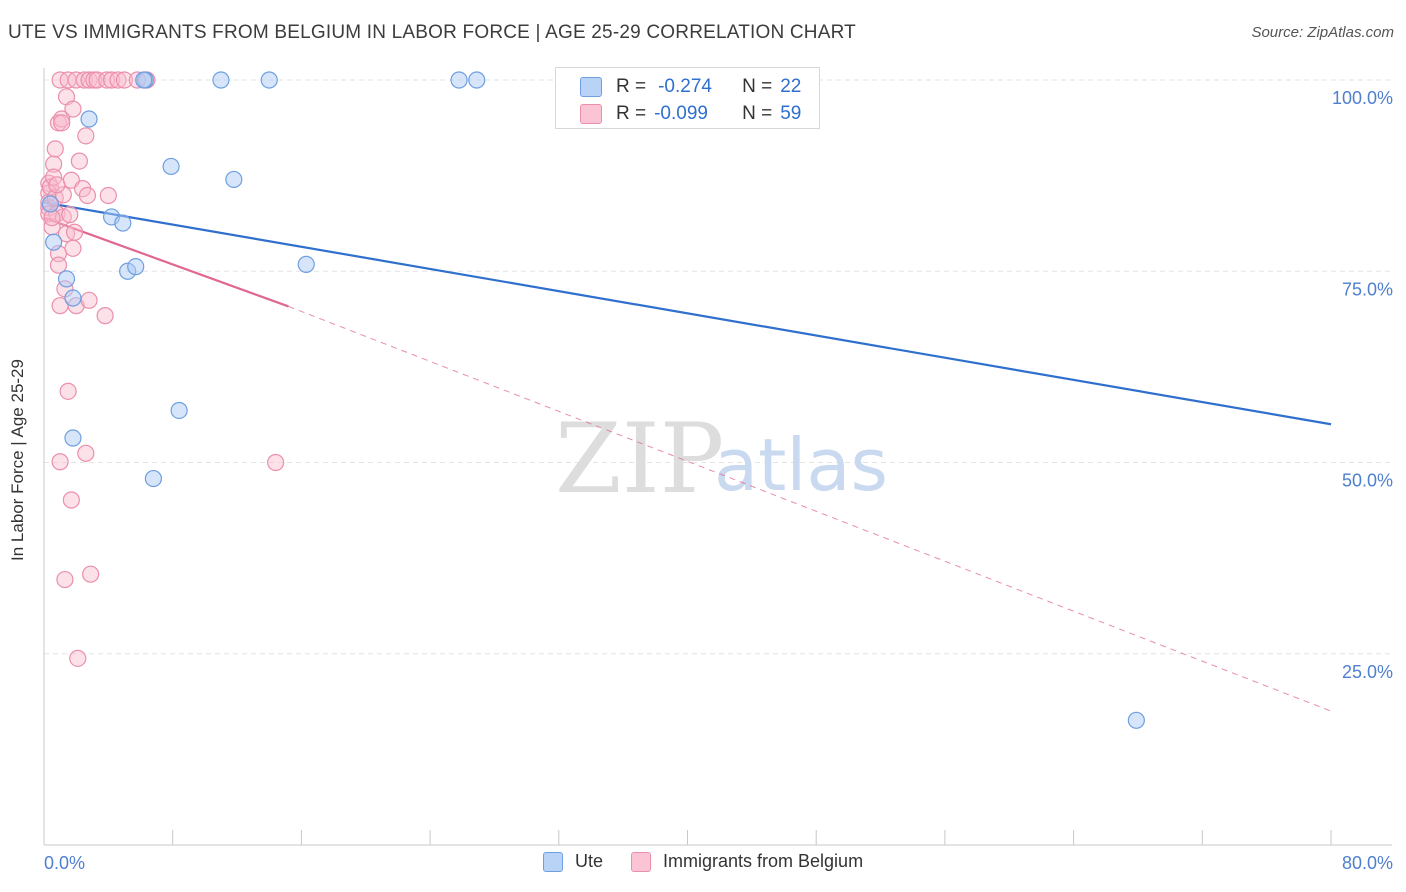 Image resolution: width=1406 pixels, height=892 pixels. I want to click on belgium-n-value: 59, so click(791, 113).